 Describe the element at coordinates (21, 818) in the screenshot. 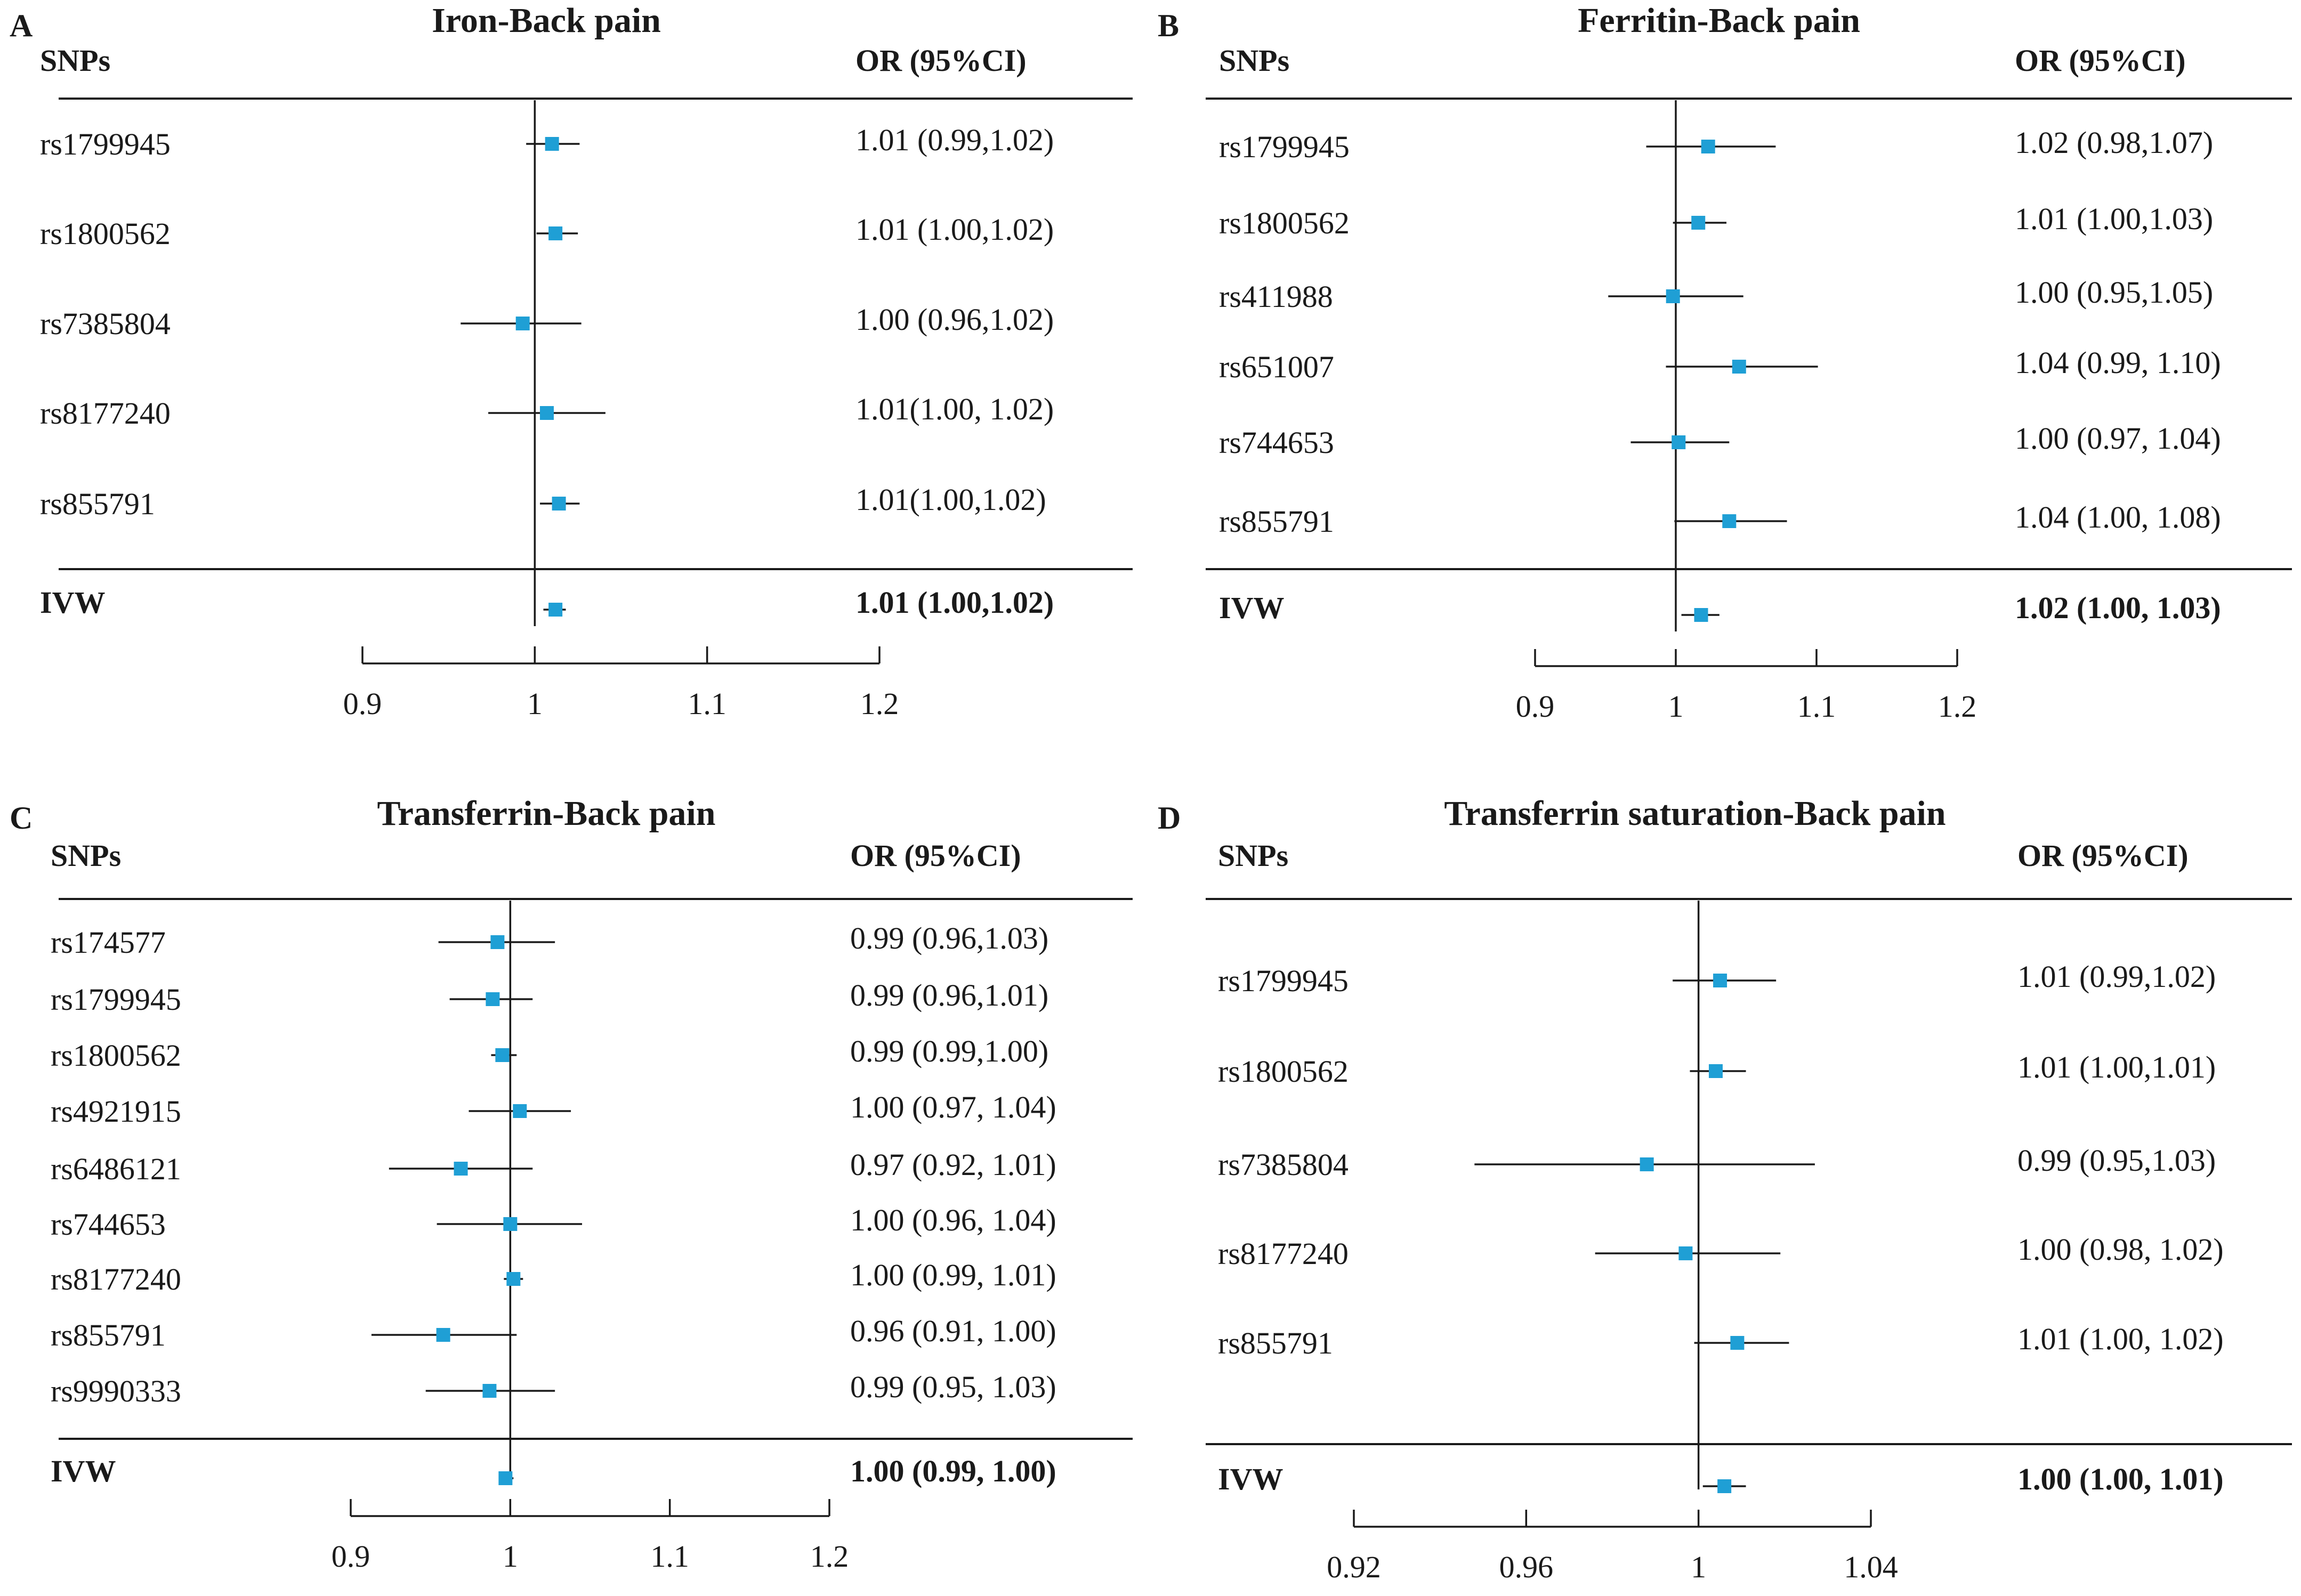

I see `panel-label: C` at that location.